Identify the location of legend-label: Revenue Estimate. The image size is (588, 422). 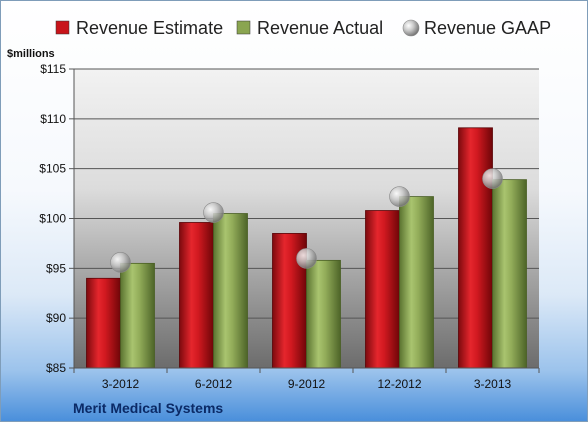
(149, 28).